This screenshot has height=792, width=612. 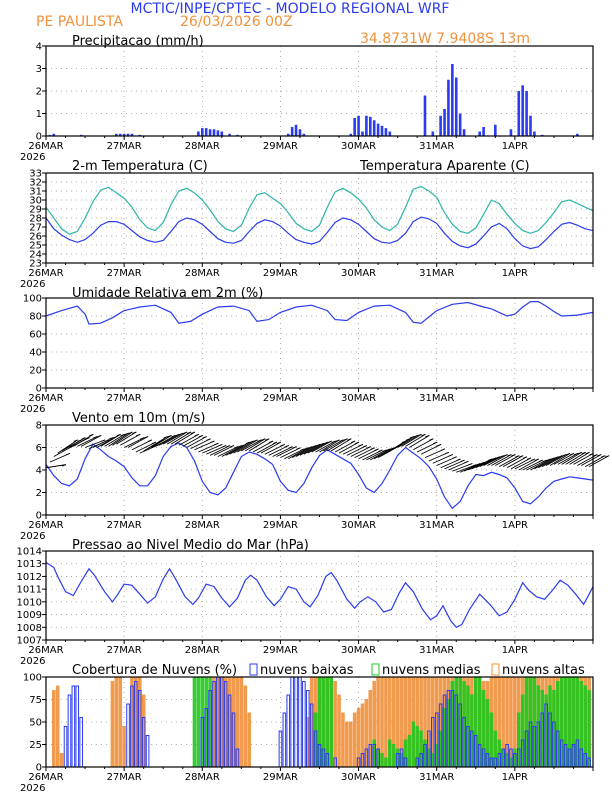 What do you see at coordinates (79, 22) in the screenshot?
I see `header-location: PE PAULISTA` at bounding box center [79, 22].